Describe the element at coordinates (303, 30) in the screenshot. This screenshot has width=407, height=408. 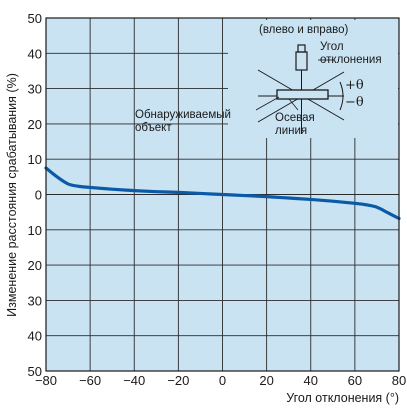
I see `inset-direction-note: (влево и вправо)` at that location.